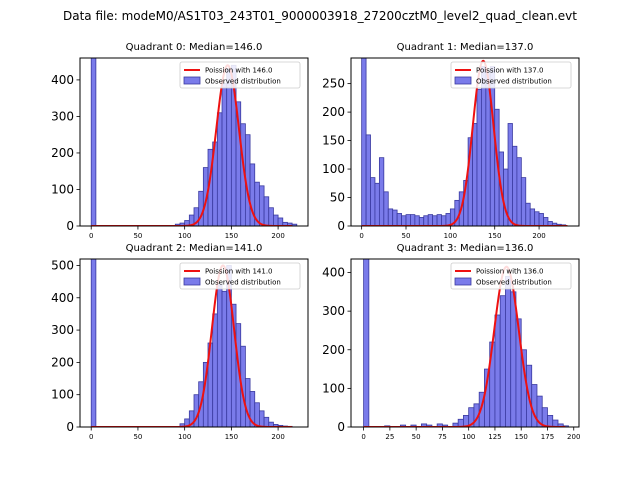 This screenshot has width=640, height=480. What do you see at coordinates (62, 265) in the screenshot?
I see `y-tick-label: 500` at bounding box center [62, 265].